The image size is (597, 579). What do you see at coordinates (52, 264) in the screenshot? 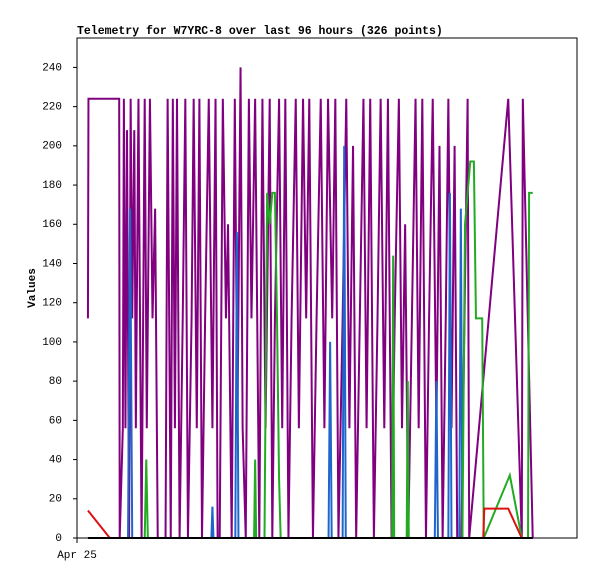
I see `y-tick-label: 140` at bounding box center [52, 264].